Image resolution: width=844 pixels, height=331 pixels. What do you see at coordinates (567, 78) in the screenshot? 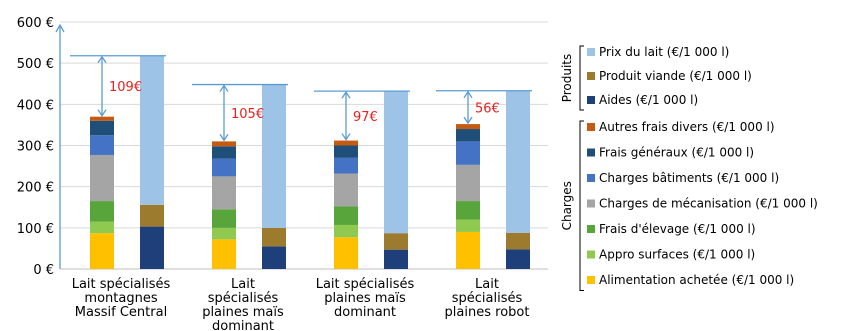
I see `produits-group-label: Produits` at bounding box center [567, 78].